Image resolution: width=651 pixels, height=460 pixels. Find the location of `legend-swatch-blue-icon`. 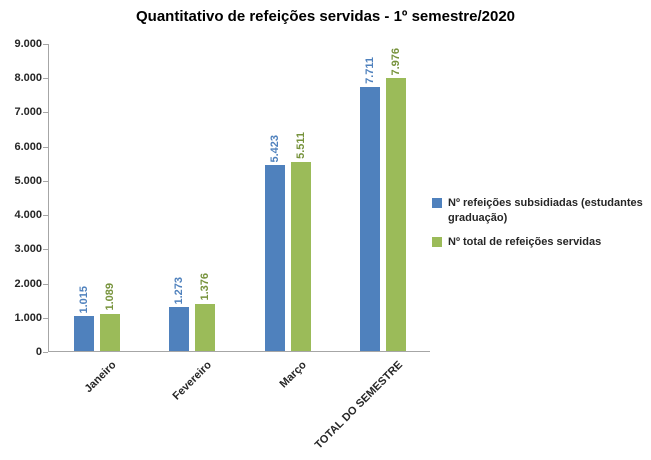

legend-swatch-blue-icon is located at coordinates (437, 203).